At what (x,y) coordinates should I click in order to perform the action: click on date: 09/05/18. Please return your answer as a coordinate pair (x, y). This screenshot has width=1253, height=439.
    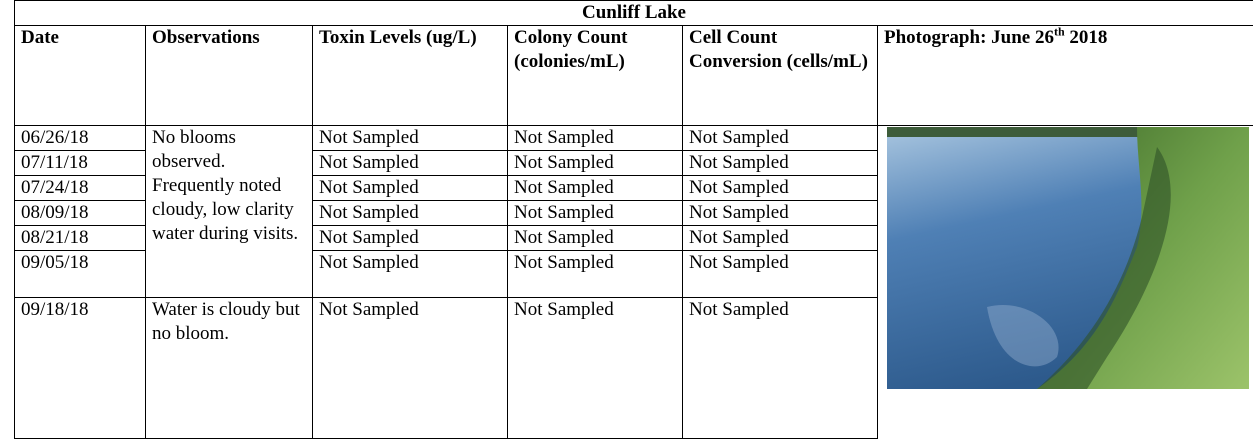
    Looking at the image, I should click on (80, 274).